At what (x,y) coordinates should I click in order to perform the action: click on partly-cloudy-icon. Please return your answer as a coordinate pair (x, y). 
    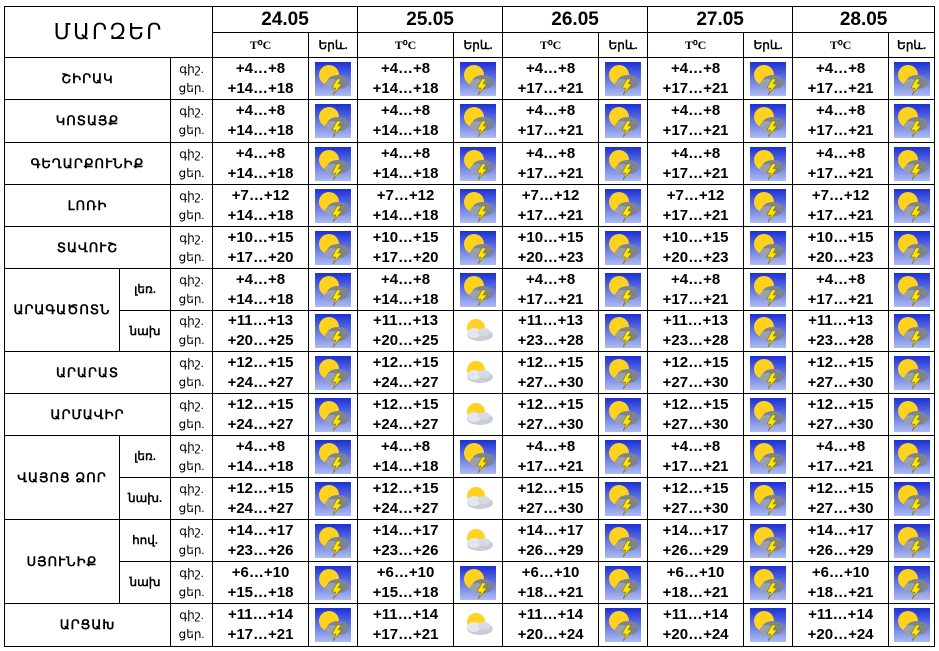
    Looking at the image, I should click on (478, 541).